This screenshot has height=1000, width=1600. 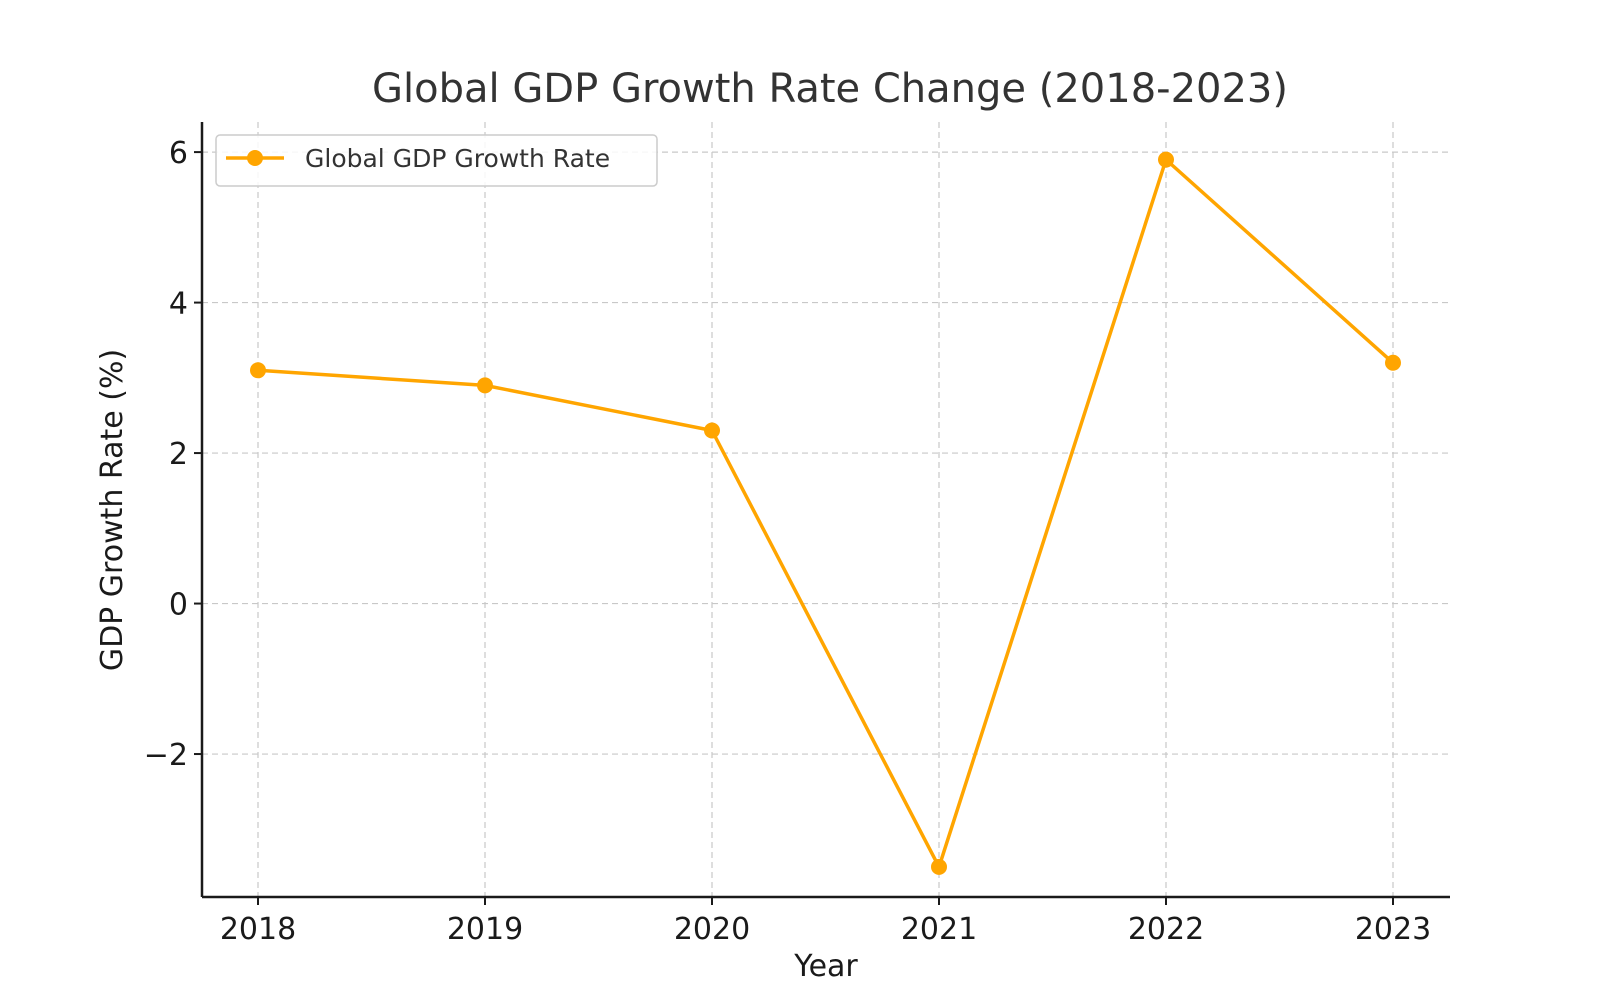 What do you see at coordinates (112, 510) in the screenshot?
I see `y-axis-label: GDP Growth Rate (%)` at bounding box center [112, 510].